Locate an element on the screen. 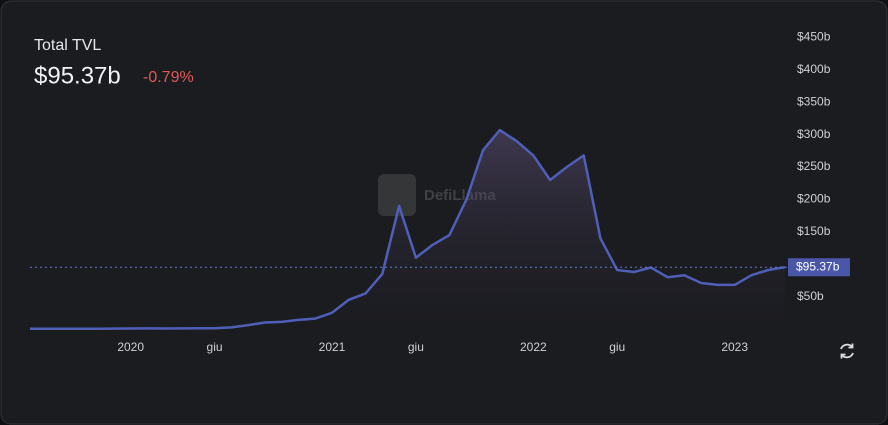  current-value-label: $95.37b is located at coordinates (818, 266).